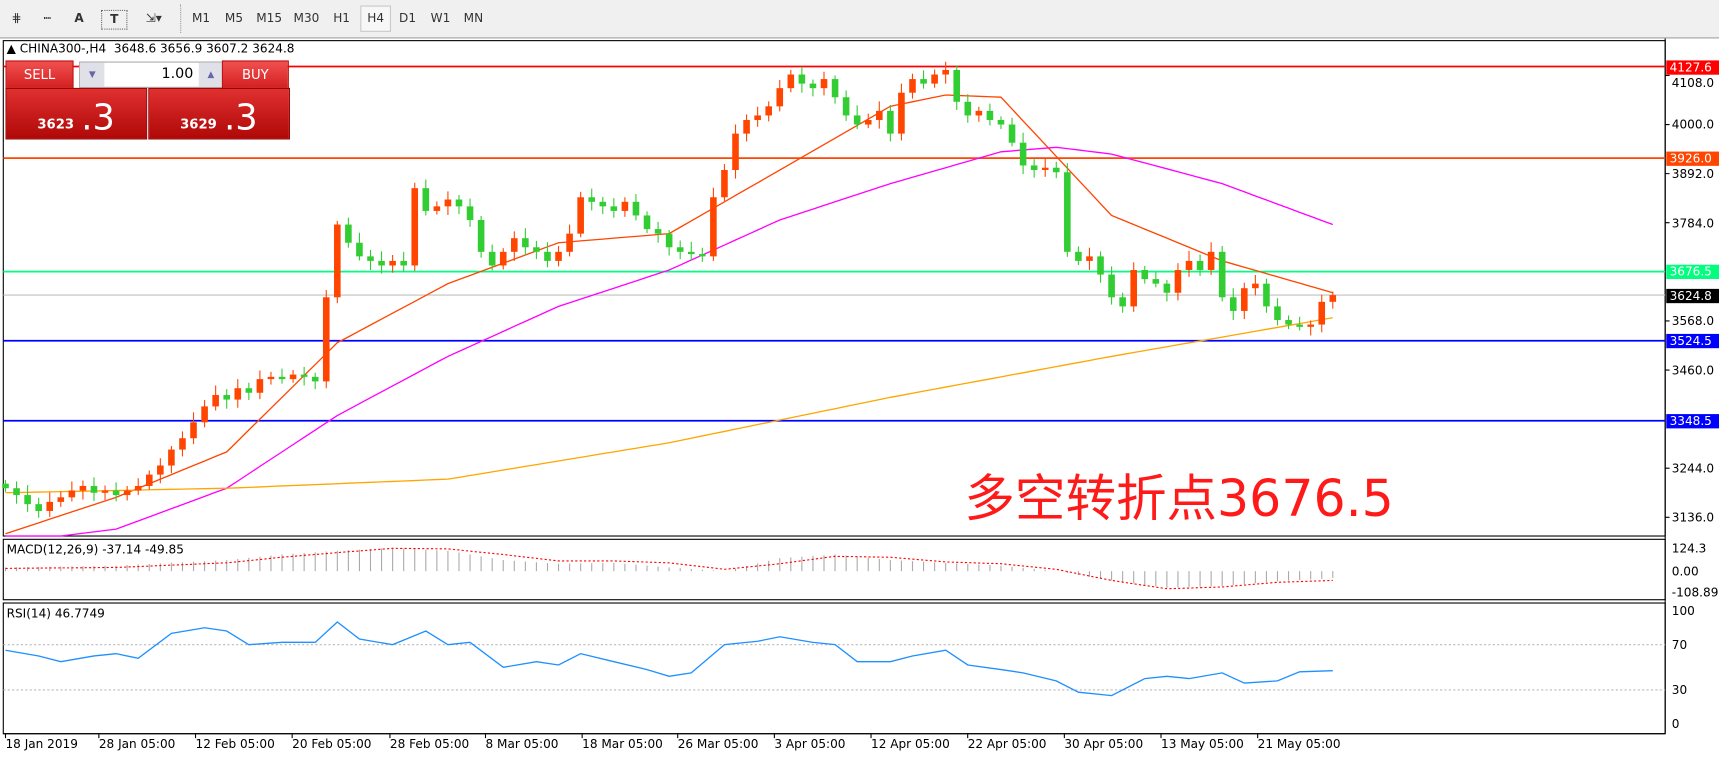 This screenshot has width=1719, height=757. What do you see at coordinates (152, 74) in the screenshot?
I see `lot-size-stepper: ▼ 1.00 ▲` at bounding box center [152, 74].